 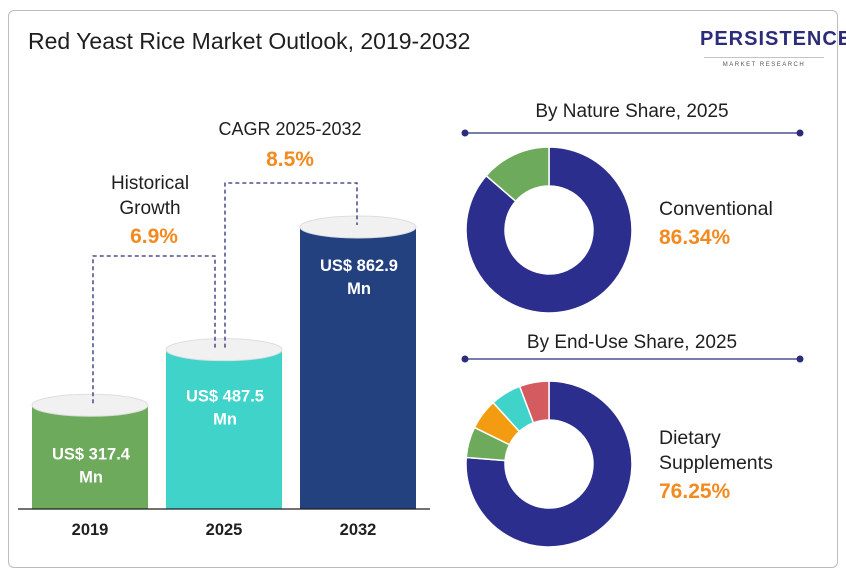 I want to click on donut-title-1: By Nature Share, 2025, so click(x=631, y=111).